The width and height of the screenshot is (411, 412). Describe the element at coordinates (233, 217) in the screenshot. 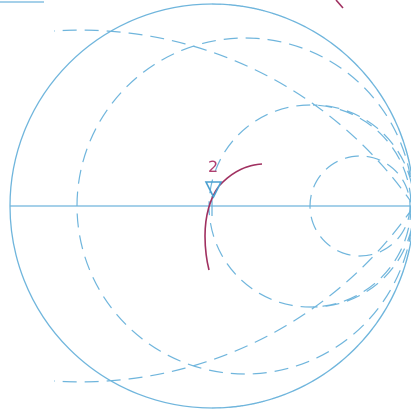

I see `measurement-trace` at that location.